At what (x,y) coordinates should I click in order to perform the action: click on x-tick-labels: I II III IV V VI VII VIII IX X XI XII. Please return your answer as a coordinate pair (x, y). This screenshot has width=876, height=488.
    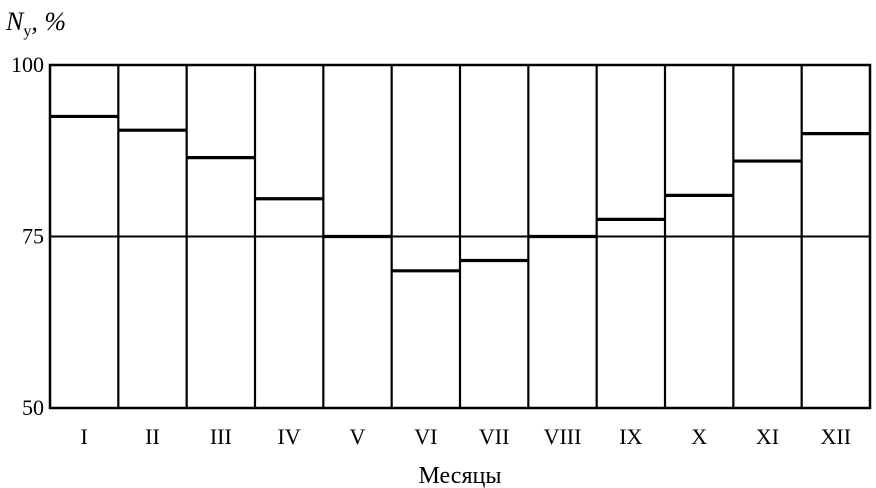
    Looking at the image, I should click on (466, 436).